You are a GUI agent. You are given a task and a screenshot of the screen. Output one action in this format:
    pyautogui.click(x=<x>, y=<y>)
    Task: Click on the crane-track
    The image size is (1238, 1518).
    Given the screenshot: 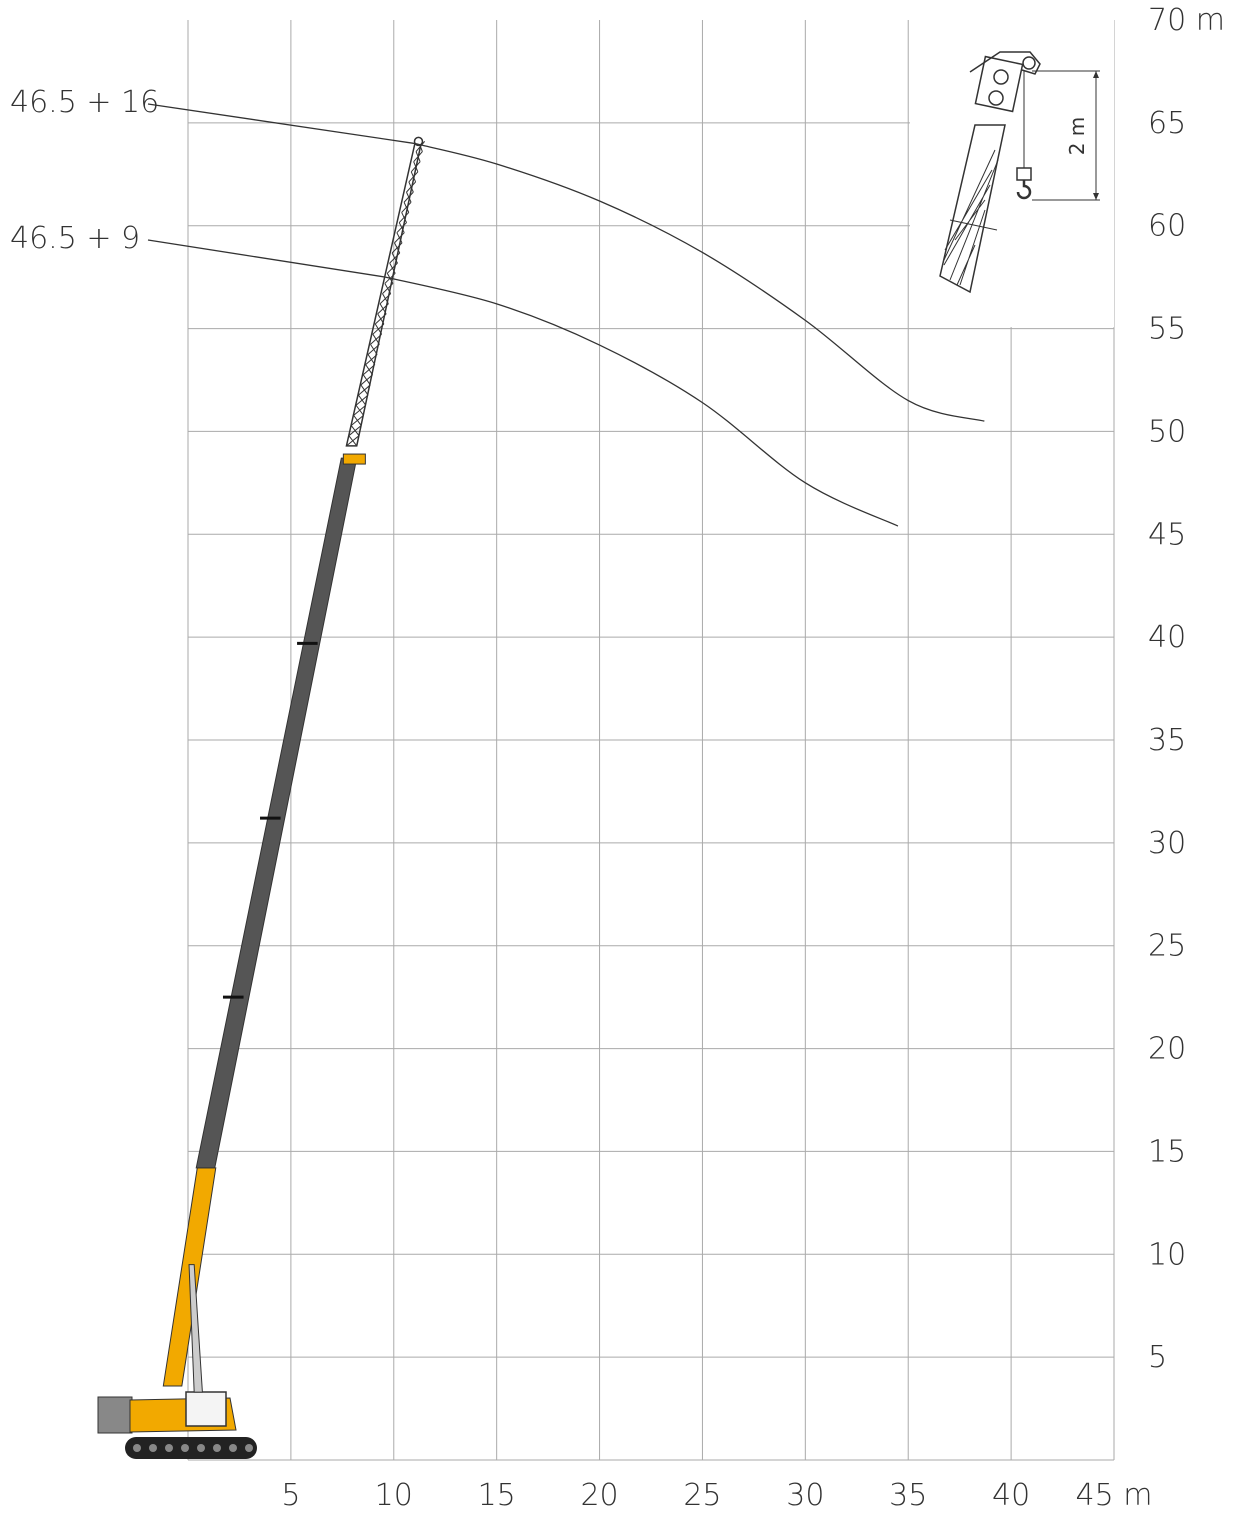 What is the action you would take?
    pyautogui.click(x=191, y=1448)
    